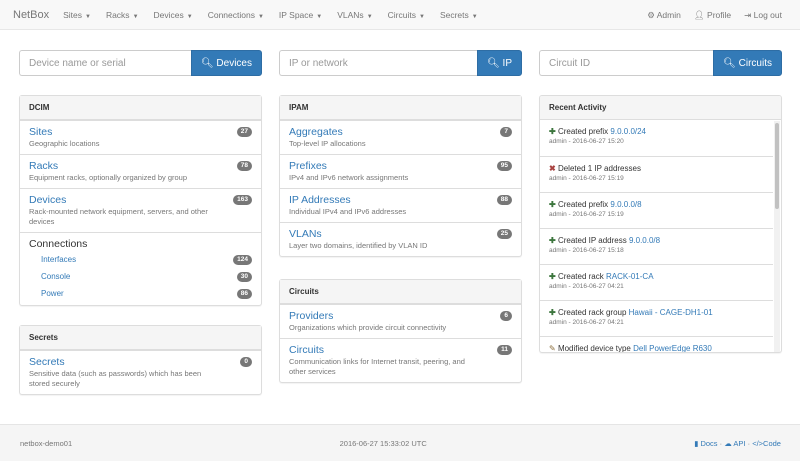  What do you see at coordinates (504, 166) in the screenshot?
I see `count-badge: 95` at bounding box center [504, 166].